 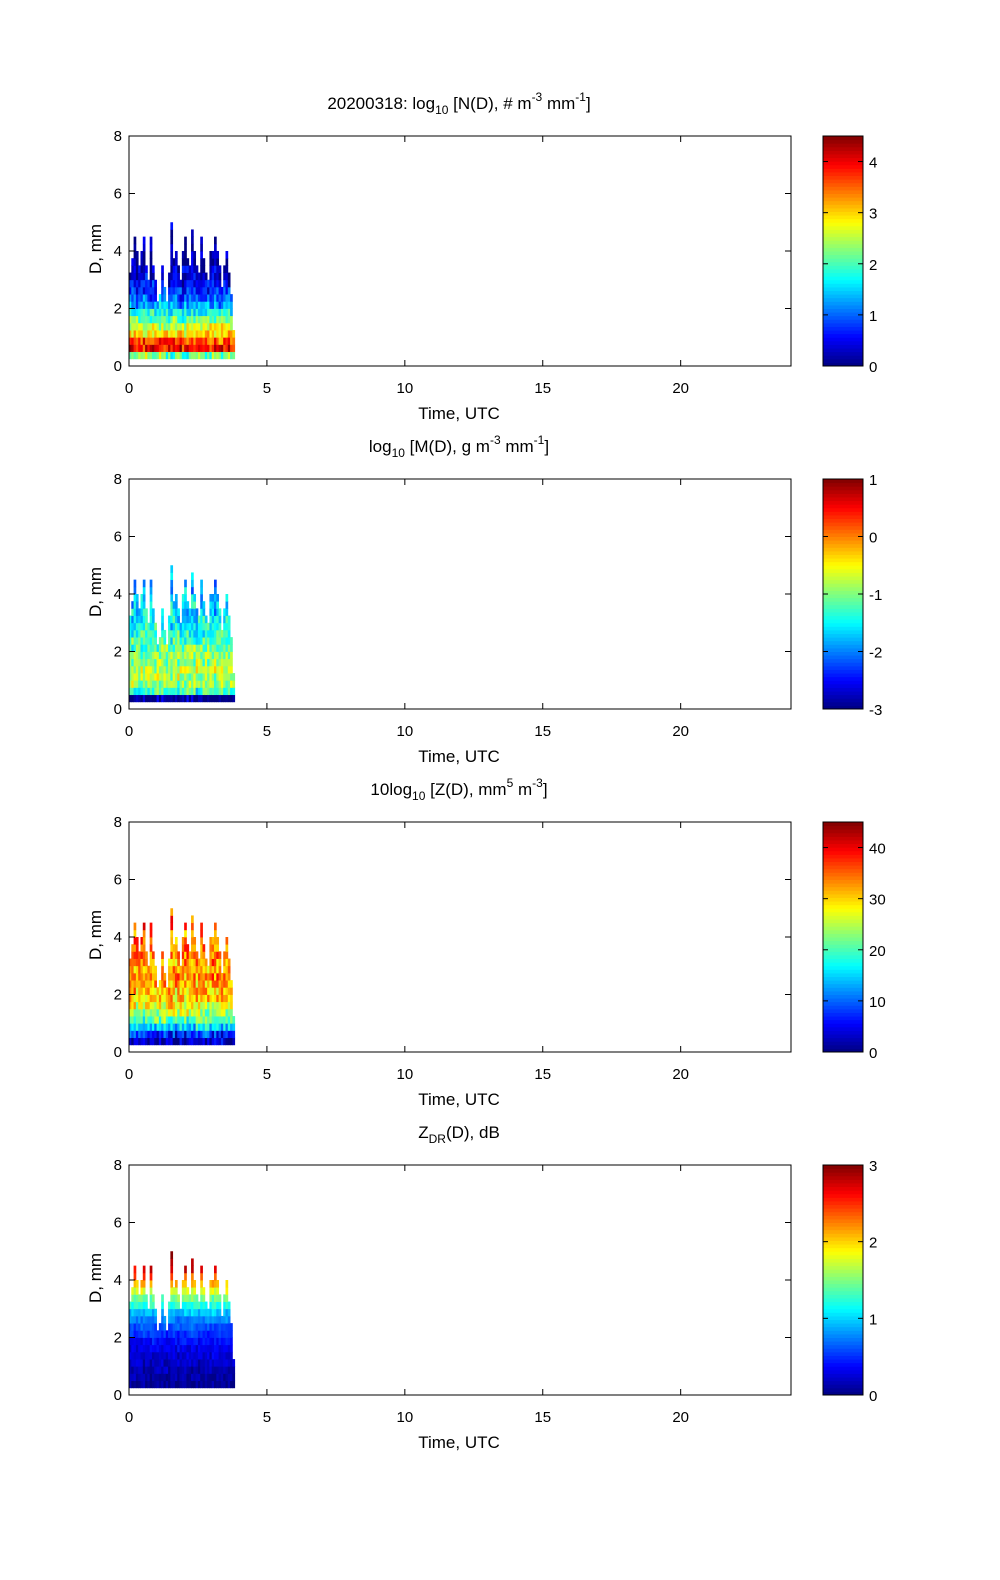 I want to click on colorbar-tick-label: 2, so click(x=873, y=265).